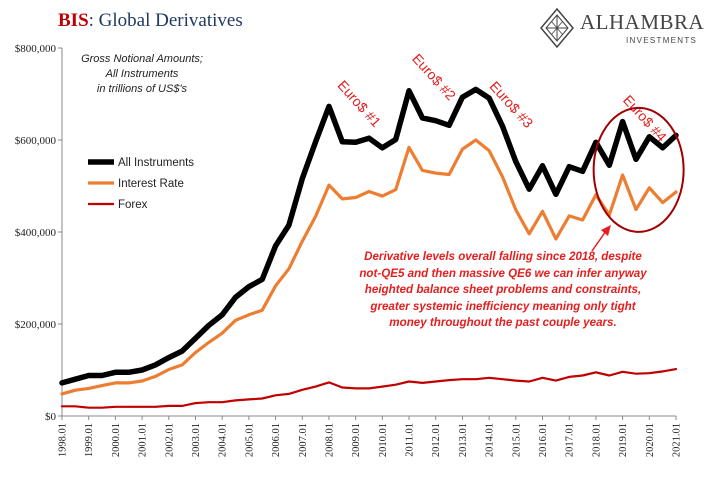 This screenshot has height=481, width=705. What do you see at coordinates (642, 22) in the screenshot?
I see `logo-name: ALHAMBRA` at bounding box center [642, 22].